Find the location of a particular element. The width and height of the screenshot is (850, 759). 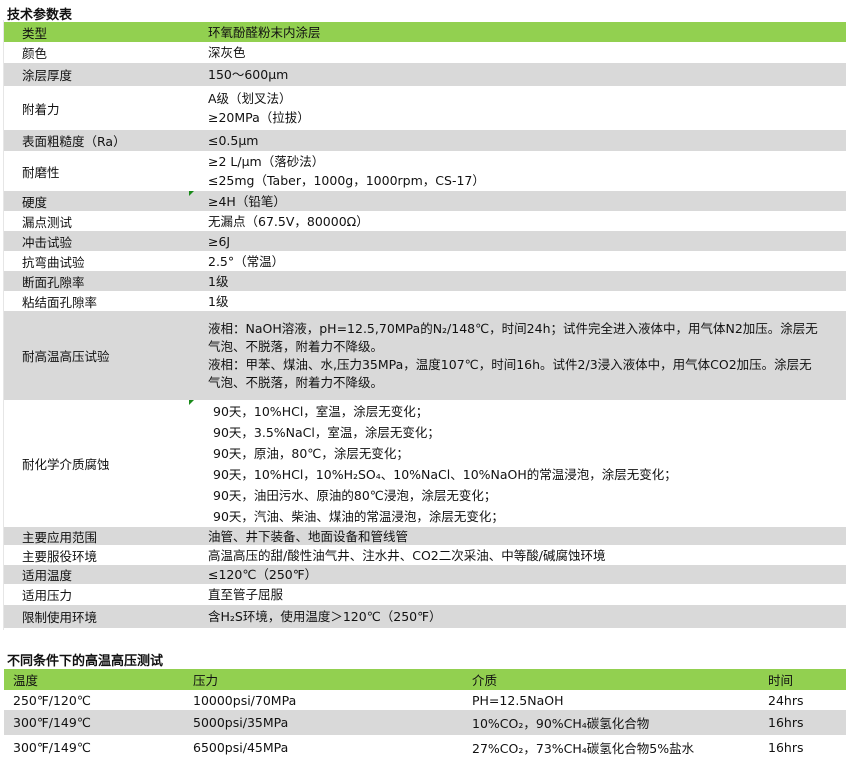

table-header-row: 类型 环氧酚醛粉末内涂层 is located at coordinates (425, 32).